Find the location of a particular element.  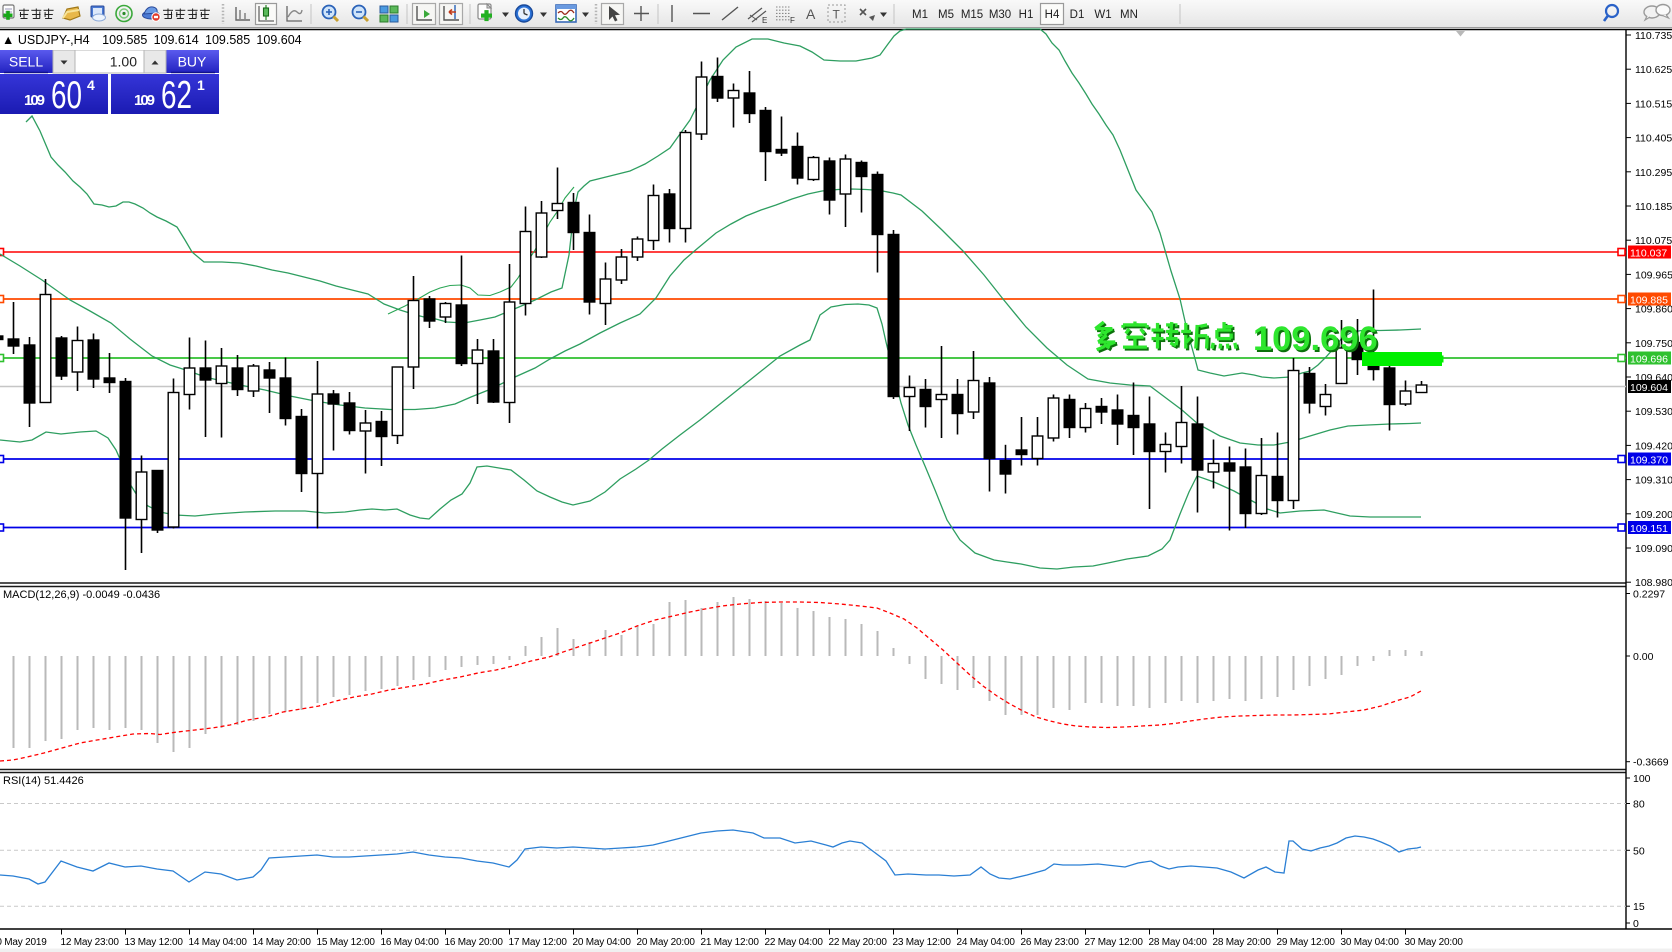

svg-text: 110.185 is located at coordinates (1653, 207).